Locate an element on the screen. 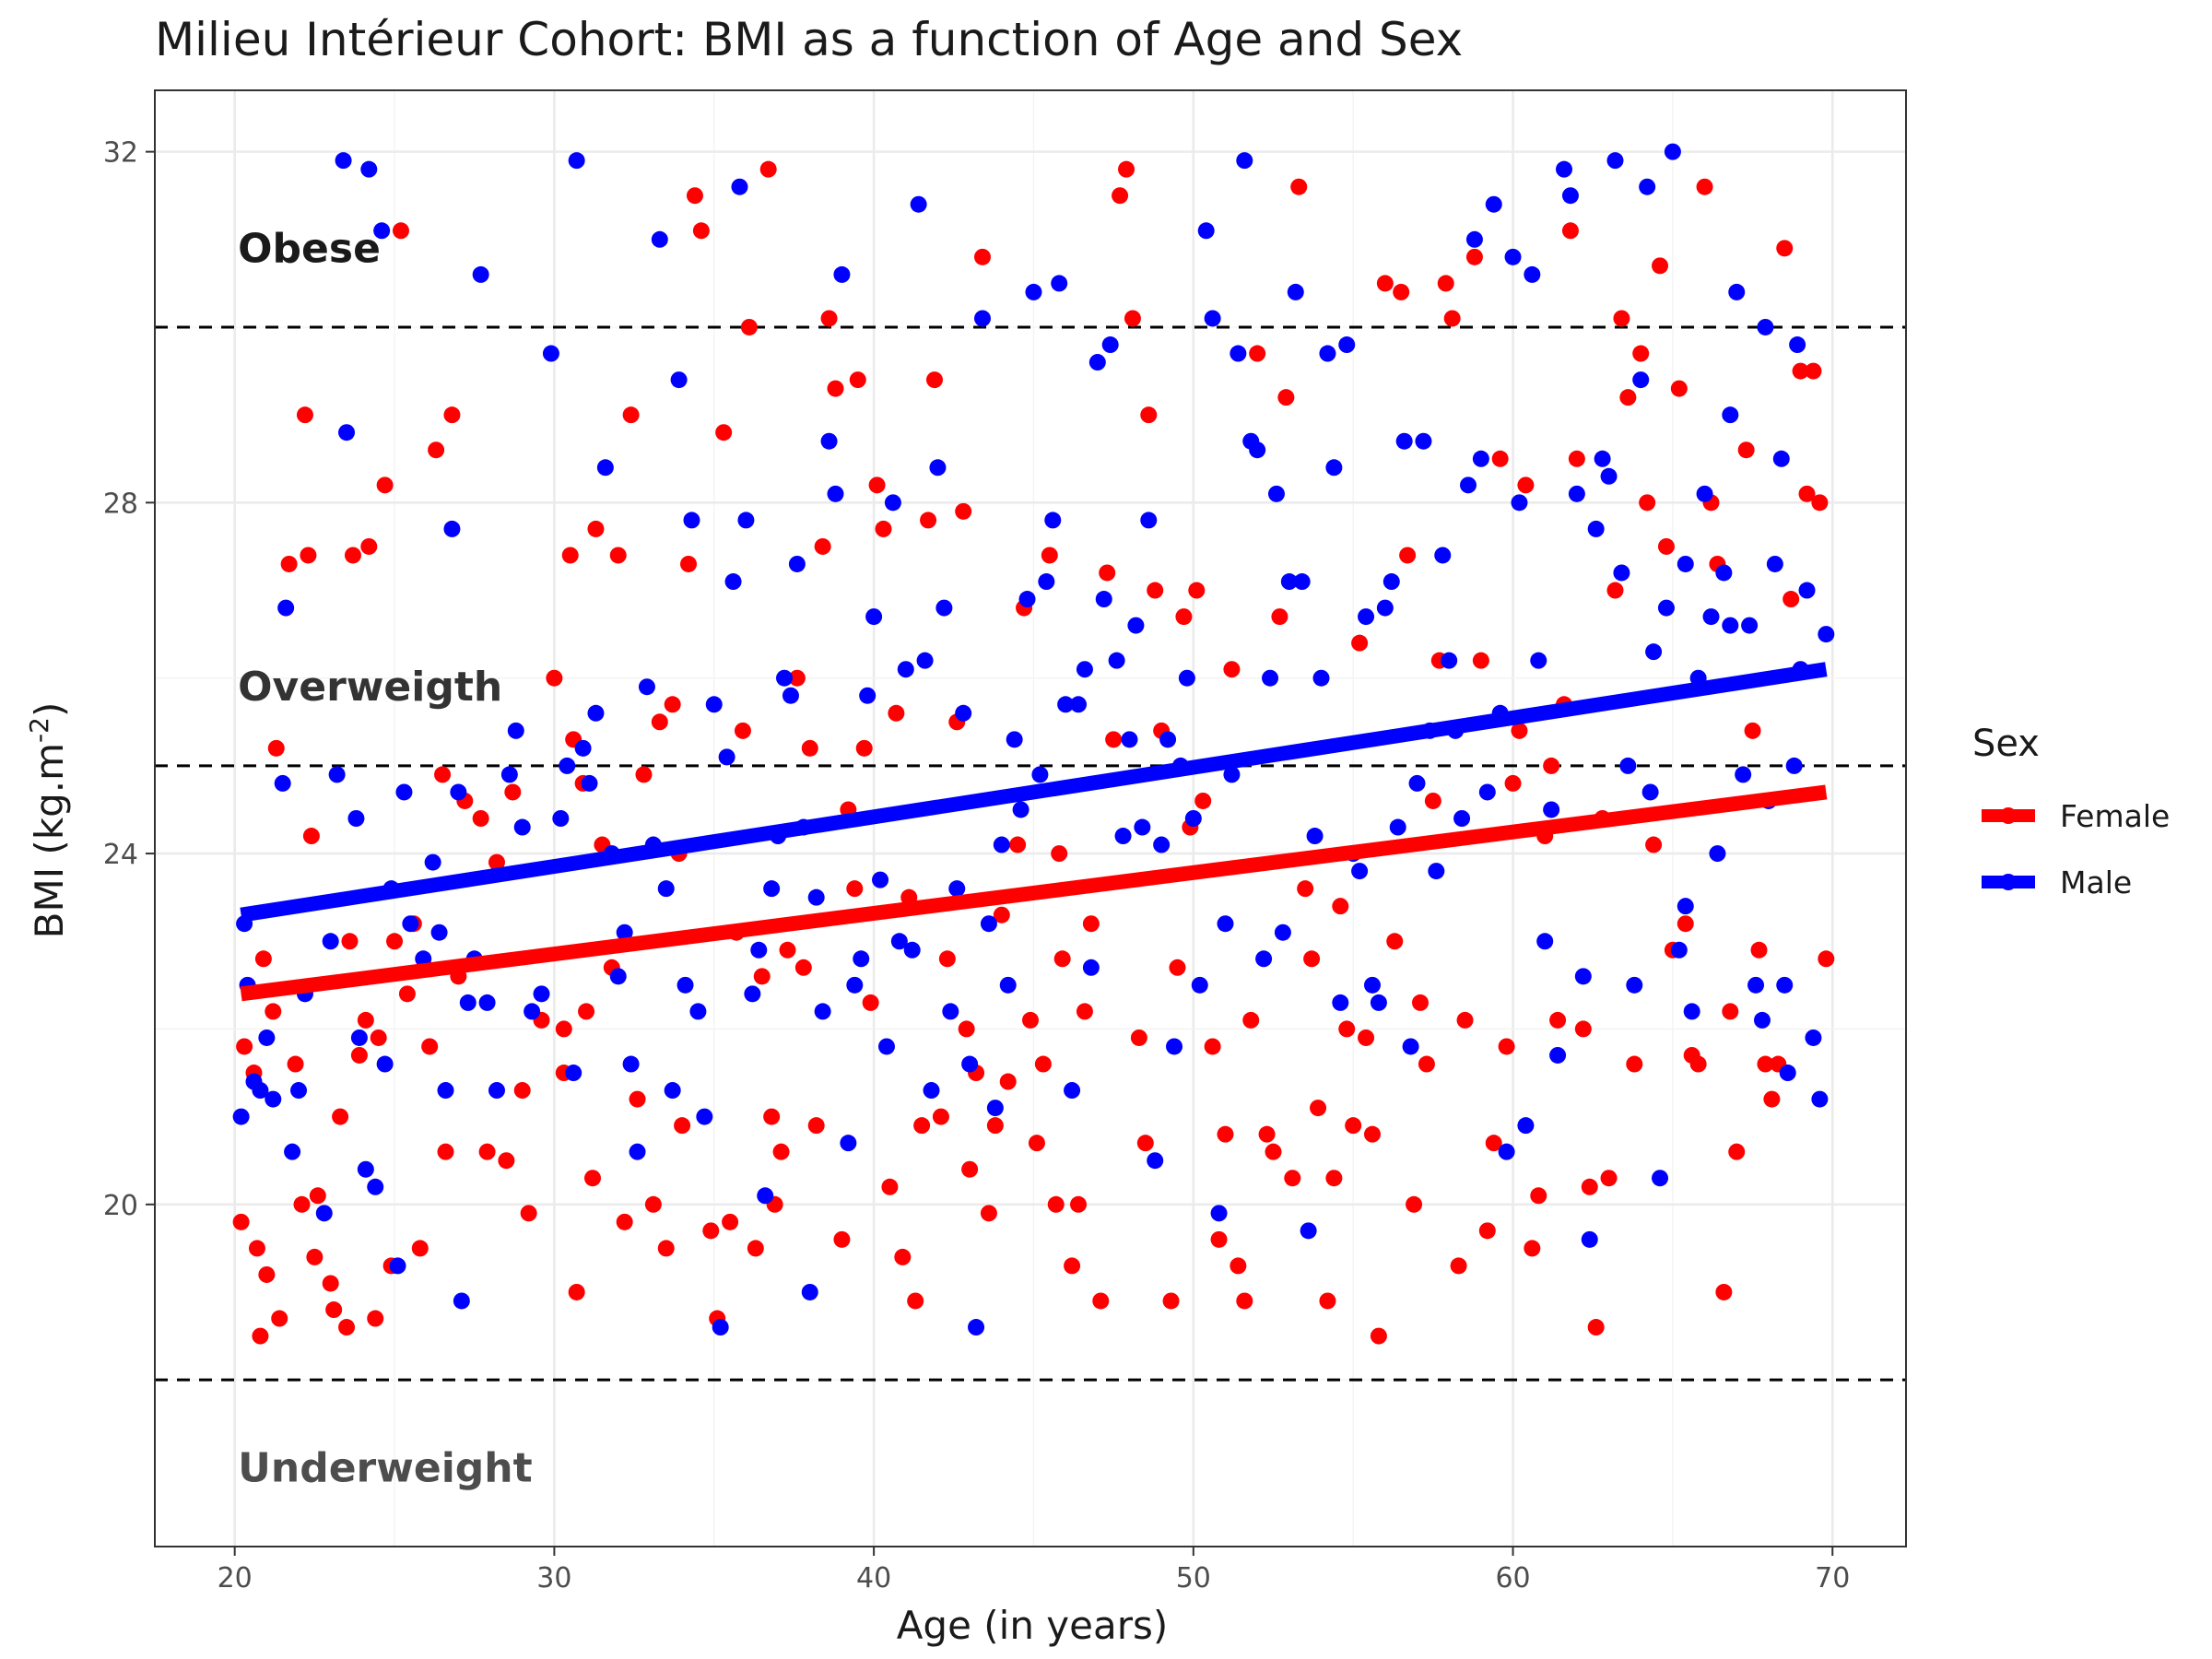  y-axis-title-close: ) is located at coordinates (49, 709).